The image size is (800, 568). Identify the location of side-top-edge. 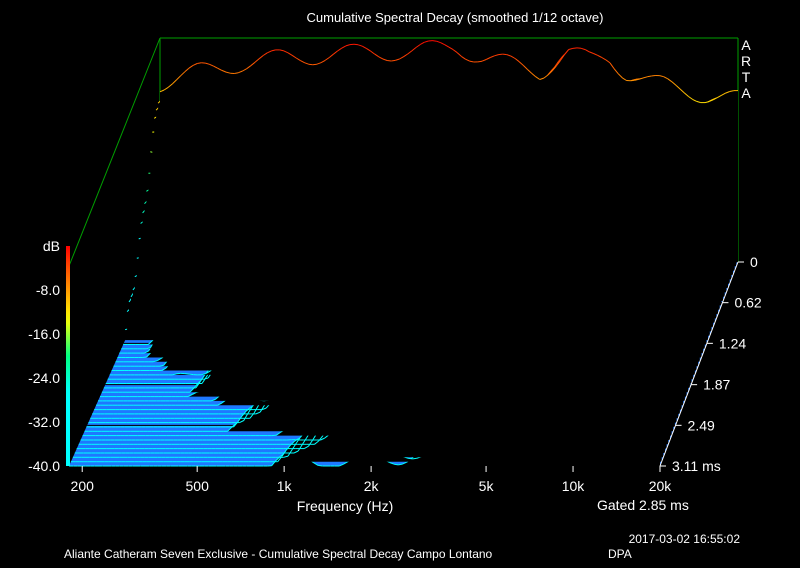
(114, 152).